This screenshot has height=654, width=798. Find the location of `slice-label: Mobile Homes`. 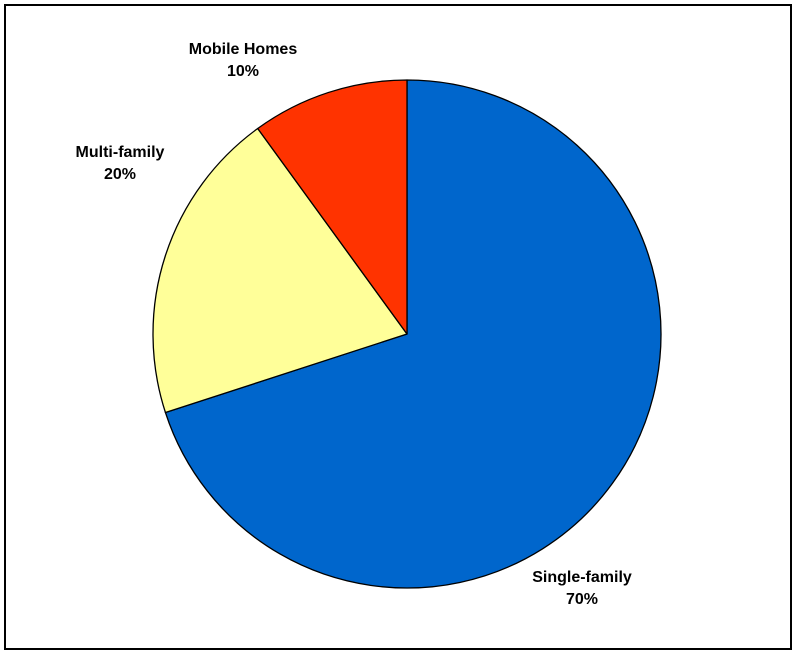

slice-label: Mobile Homes is located at coordinates (243, 49).